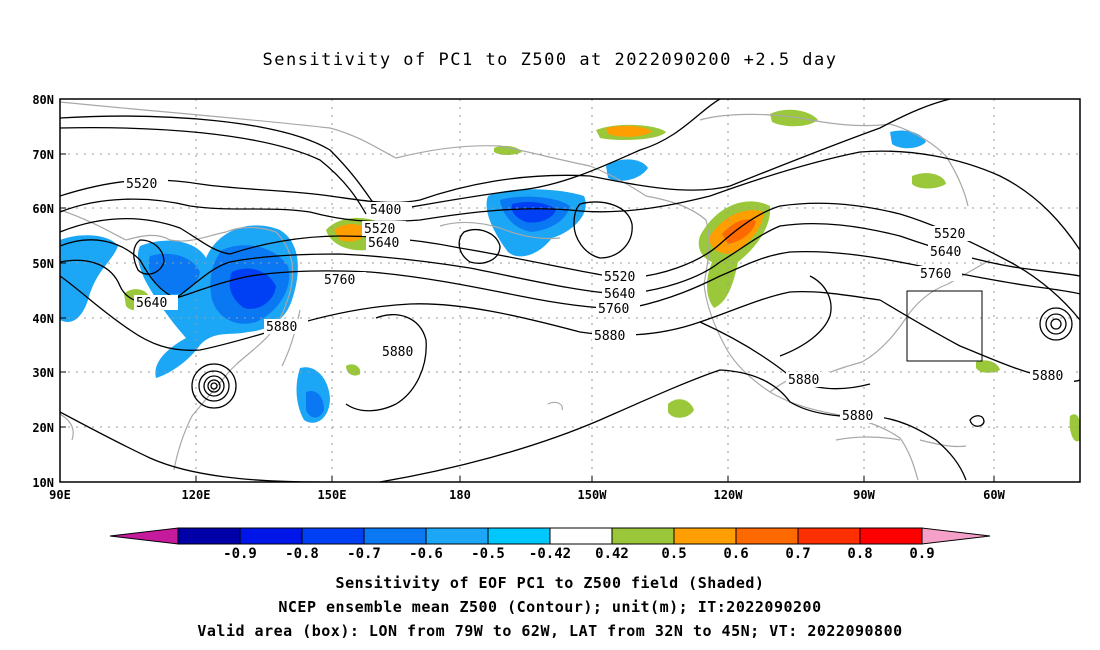 The image size is (1100, 650). Describe the element at coordinates (43, 209) in the screenshot. I see `lat-label: 60N` at that location.